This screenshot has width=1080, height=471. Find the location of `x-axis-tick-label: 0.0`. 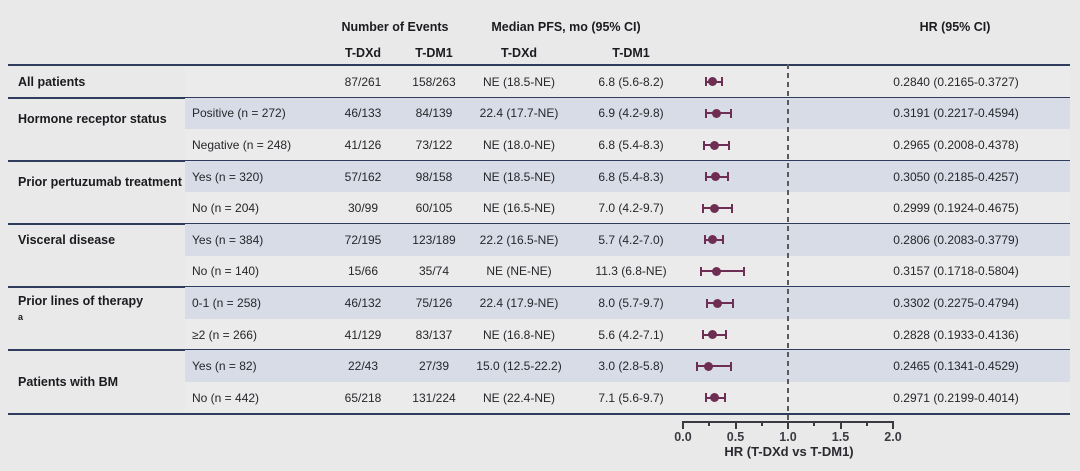

x-axis-tick-label: 0.0 is located at coordinates (683, 437).